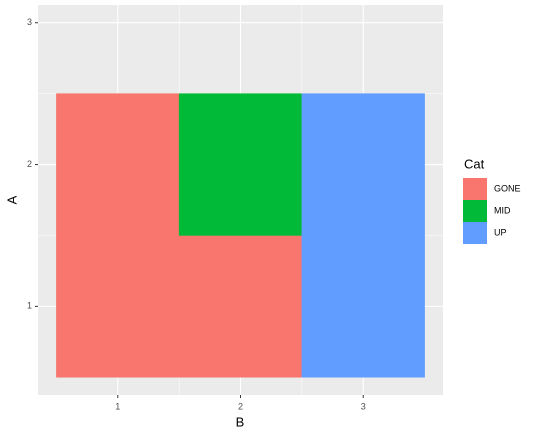 This screenshot has width=545, height=443. Describe the element at coordinates (474, 163) in the screenshot. I see `legend-title: Cat` at that location.